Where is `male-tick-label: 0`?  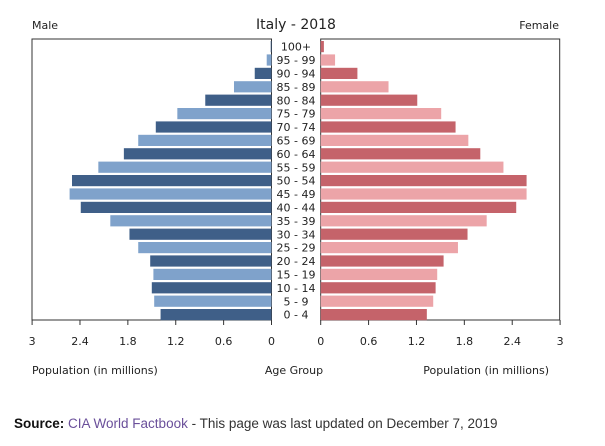
male-tick-label: 0 is located at coordinates (271, 341).